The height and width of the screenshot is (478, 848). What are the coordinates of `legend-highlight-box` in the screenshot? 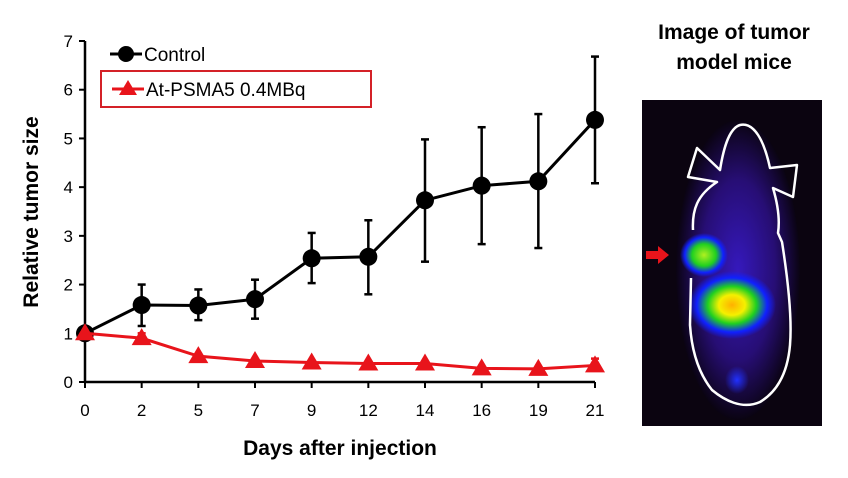 It's located at (236, 89).